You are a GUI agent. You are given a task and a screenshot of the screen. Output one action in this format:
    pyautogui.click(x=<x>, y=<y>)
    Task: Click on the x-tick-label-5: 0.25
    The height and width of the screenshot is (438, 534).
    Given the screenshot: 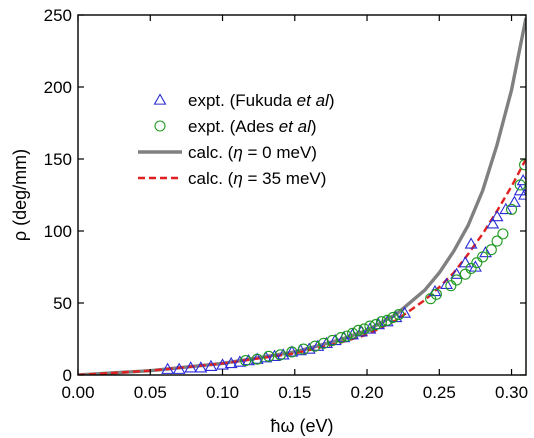 What is the action you would take?
    pyautogui.click(x=439, y=392)
    